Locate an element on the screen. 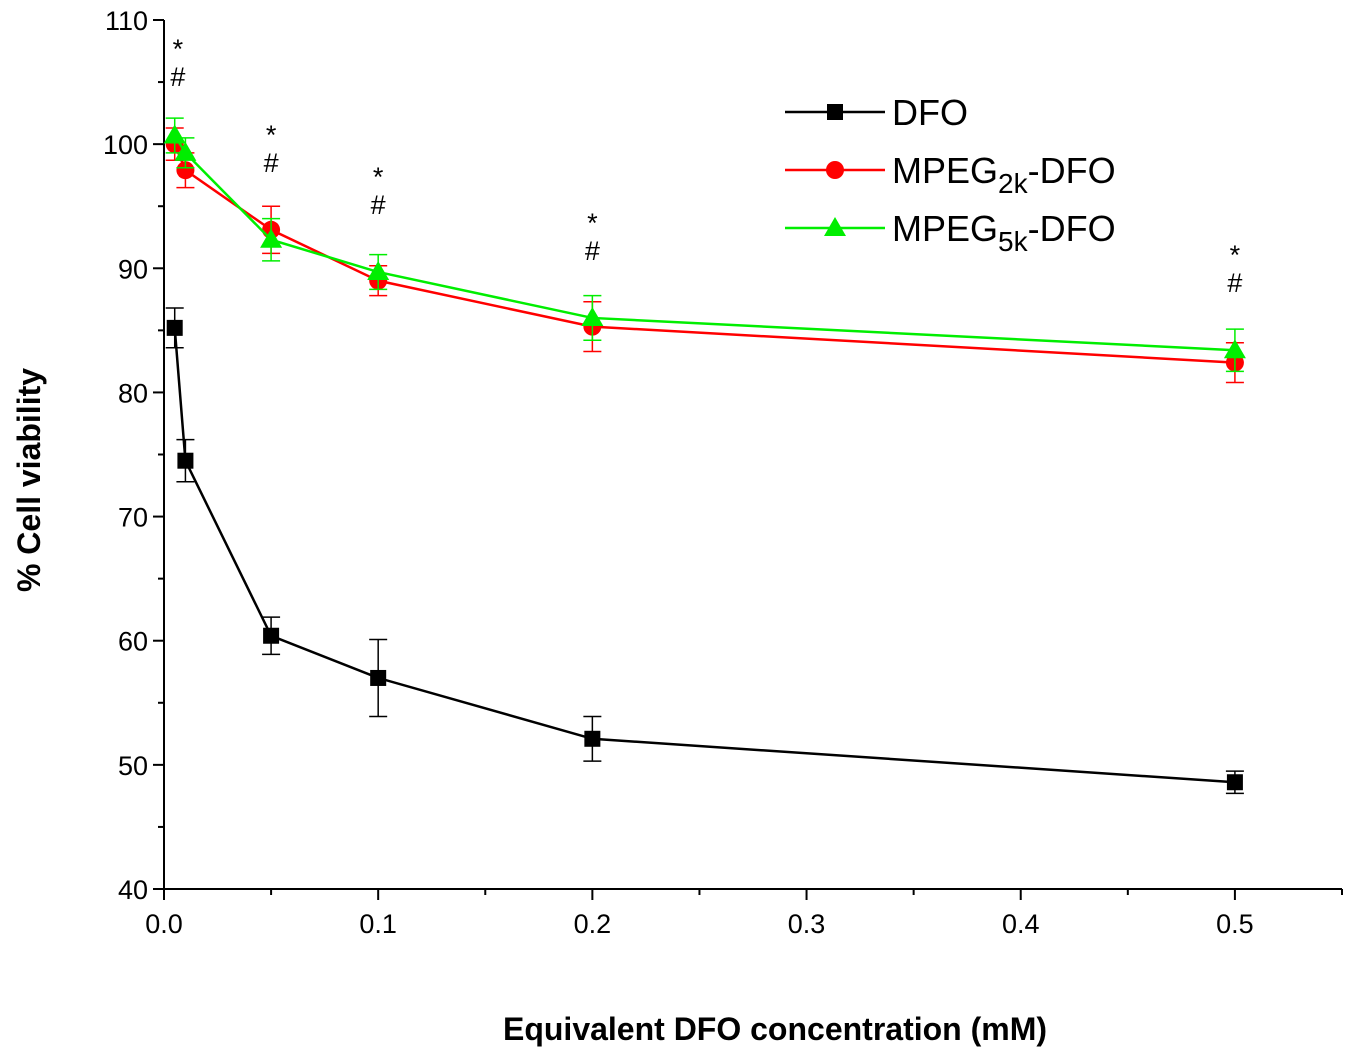 The image size is (1350, 1055). x-axis: 0.0 0.1 0.2 0.3 0.4 0.5 is located at coordinates (744, 914).